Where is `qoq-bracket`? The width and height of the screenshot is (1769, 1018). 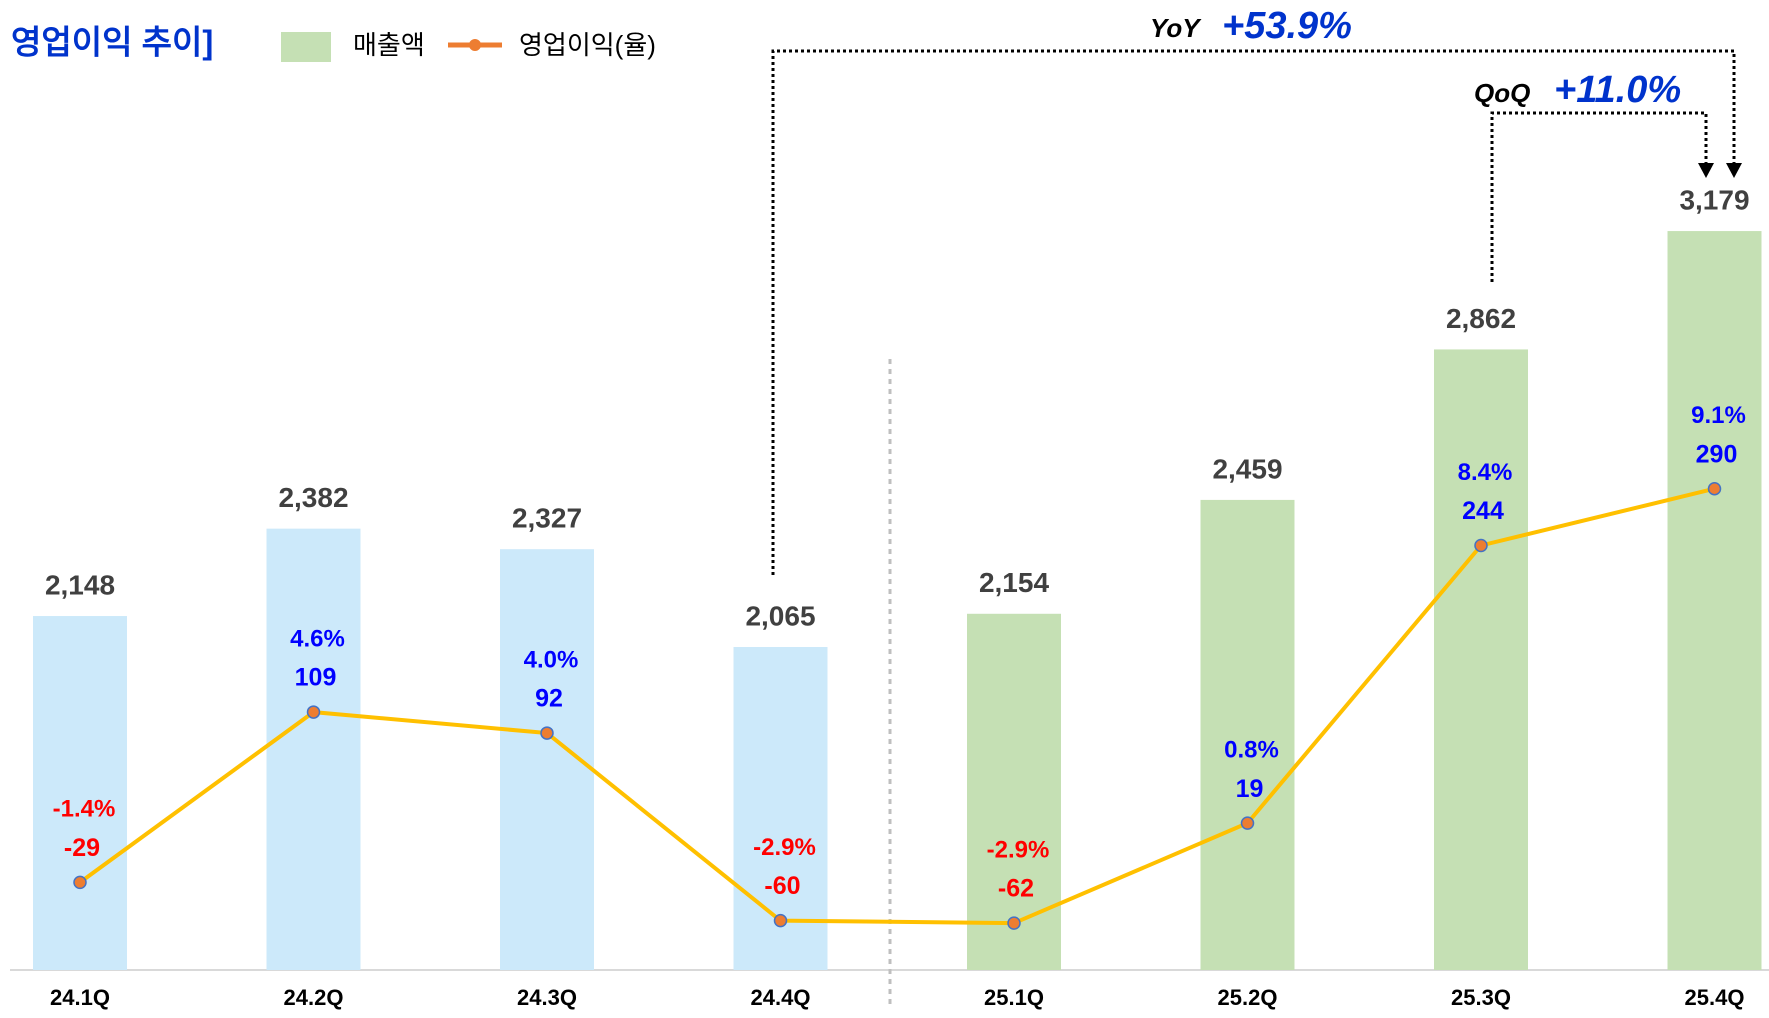
qoq-bracket is located at coordinates (1599, 196).